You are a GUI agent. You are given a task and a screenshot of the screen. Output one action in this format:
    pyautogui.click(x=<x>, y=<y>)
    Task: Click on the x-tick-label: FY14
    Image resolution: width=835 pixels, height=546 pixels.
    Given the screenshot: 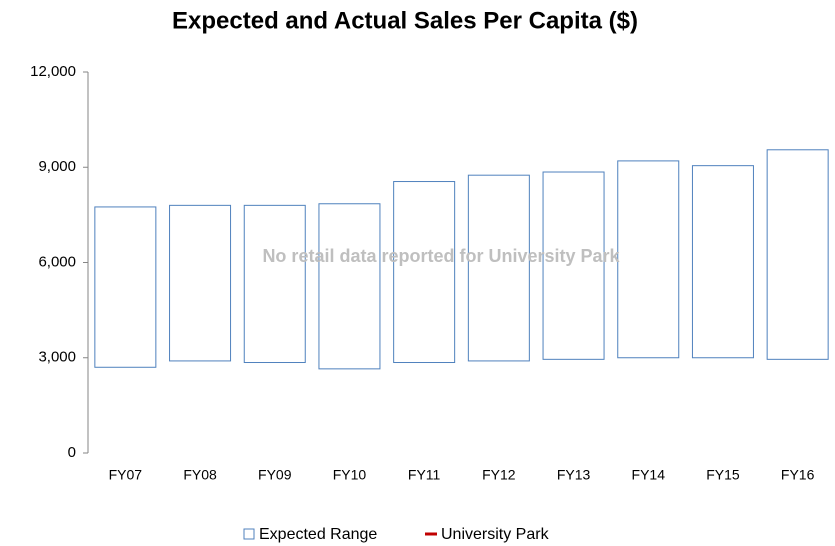 What is the action you would take?
    pyautogui.click(x=649, y=475)
    